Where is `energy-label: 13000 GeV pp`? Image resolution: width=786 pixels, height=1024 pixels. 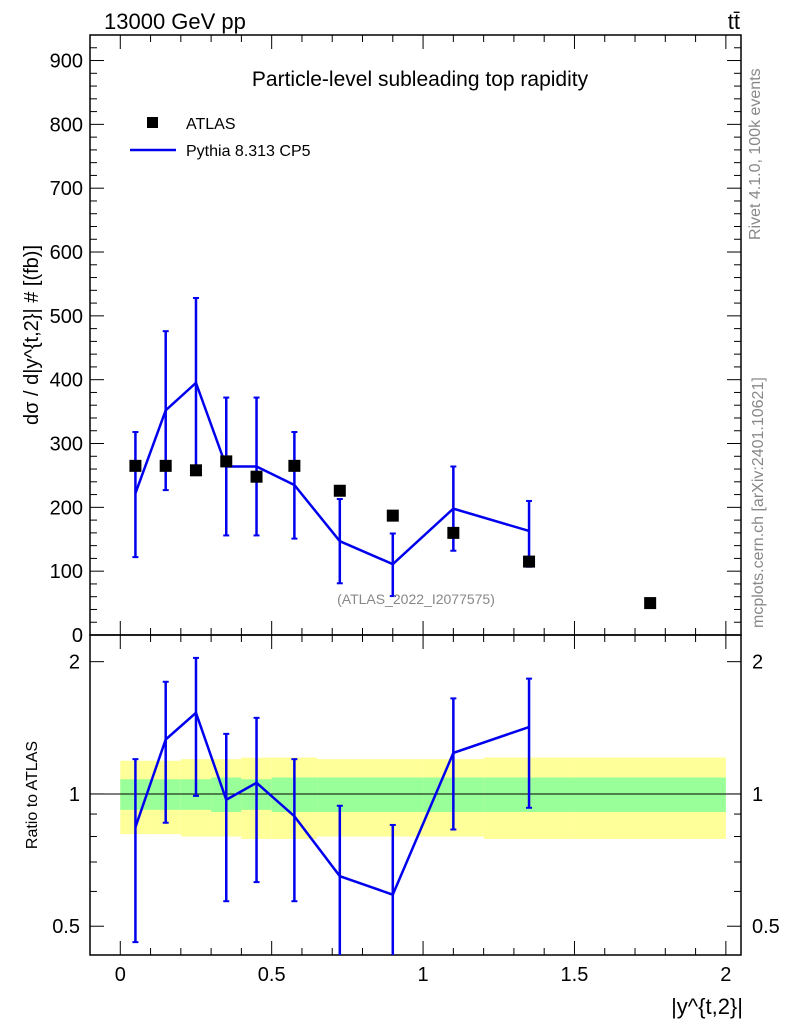 energy-label: 13000 GeV pp is located at coordinates (175, 21).